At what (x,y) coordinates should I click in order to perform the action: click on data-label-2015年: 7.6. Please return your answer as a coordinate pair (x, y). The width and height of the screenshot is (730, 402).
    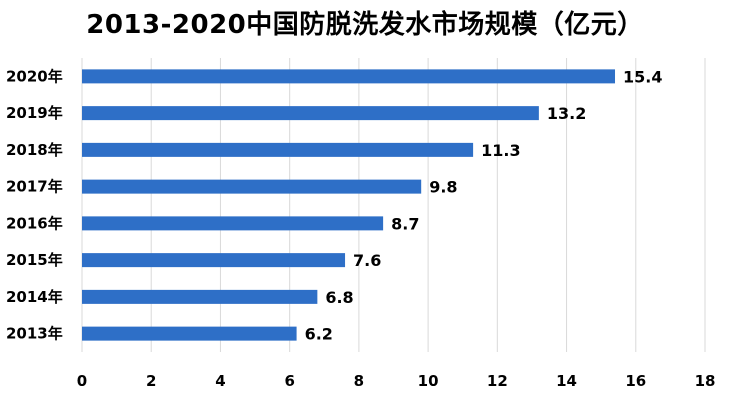
    Looking at the image, I should click on (367, 260).